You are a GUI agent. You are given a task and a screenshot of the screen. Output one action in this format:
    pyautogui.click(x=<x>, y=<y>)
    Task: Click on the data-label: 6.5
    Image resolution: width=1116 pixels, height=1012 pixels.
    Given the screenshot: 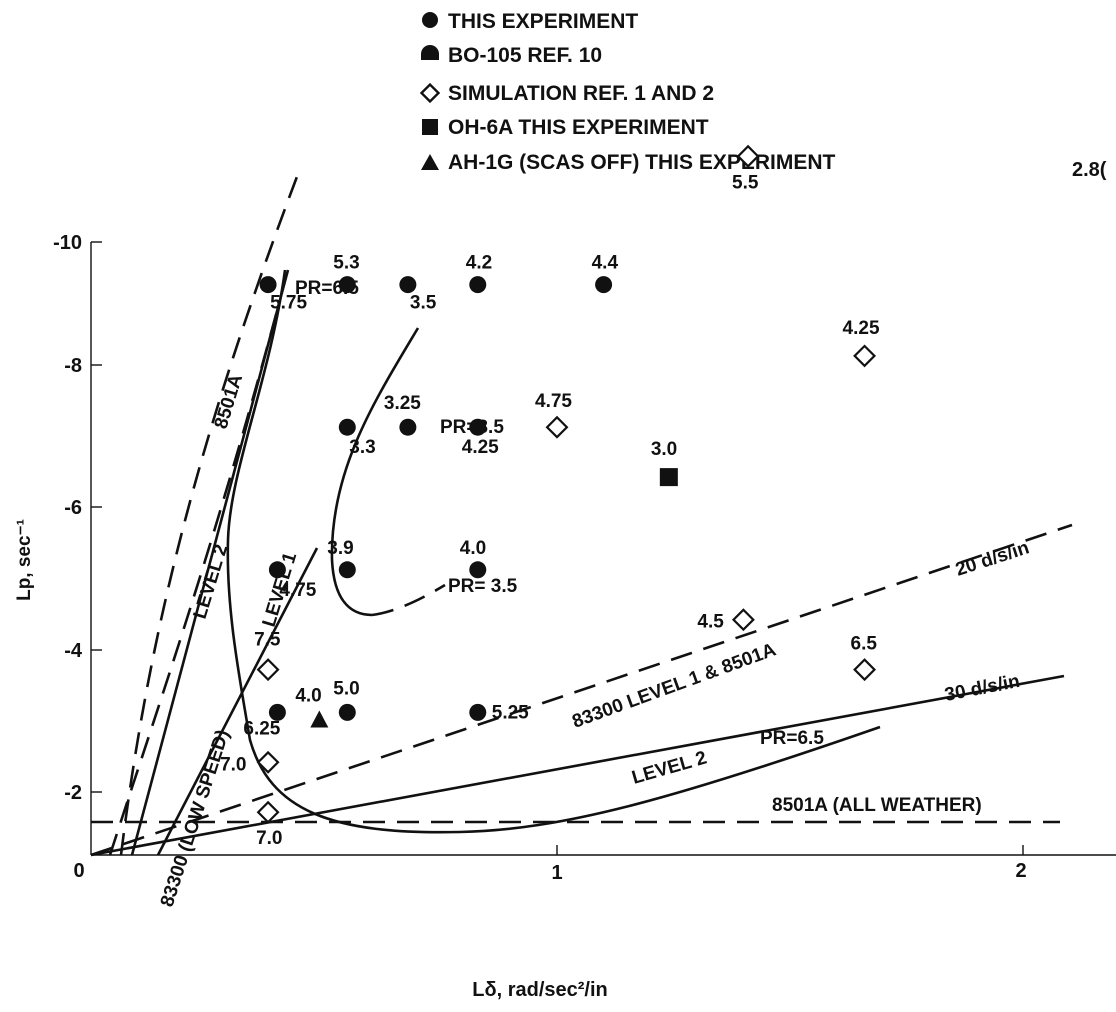 What is the action you would take?
    pyautogui.click(x=864, y=644)
    